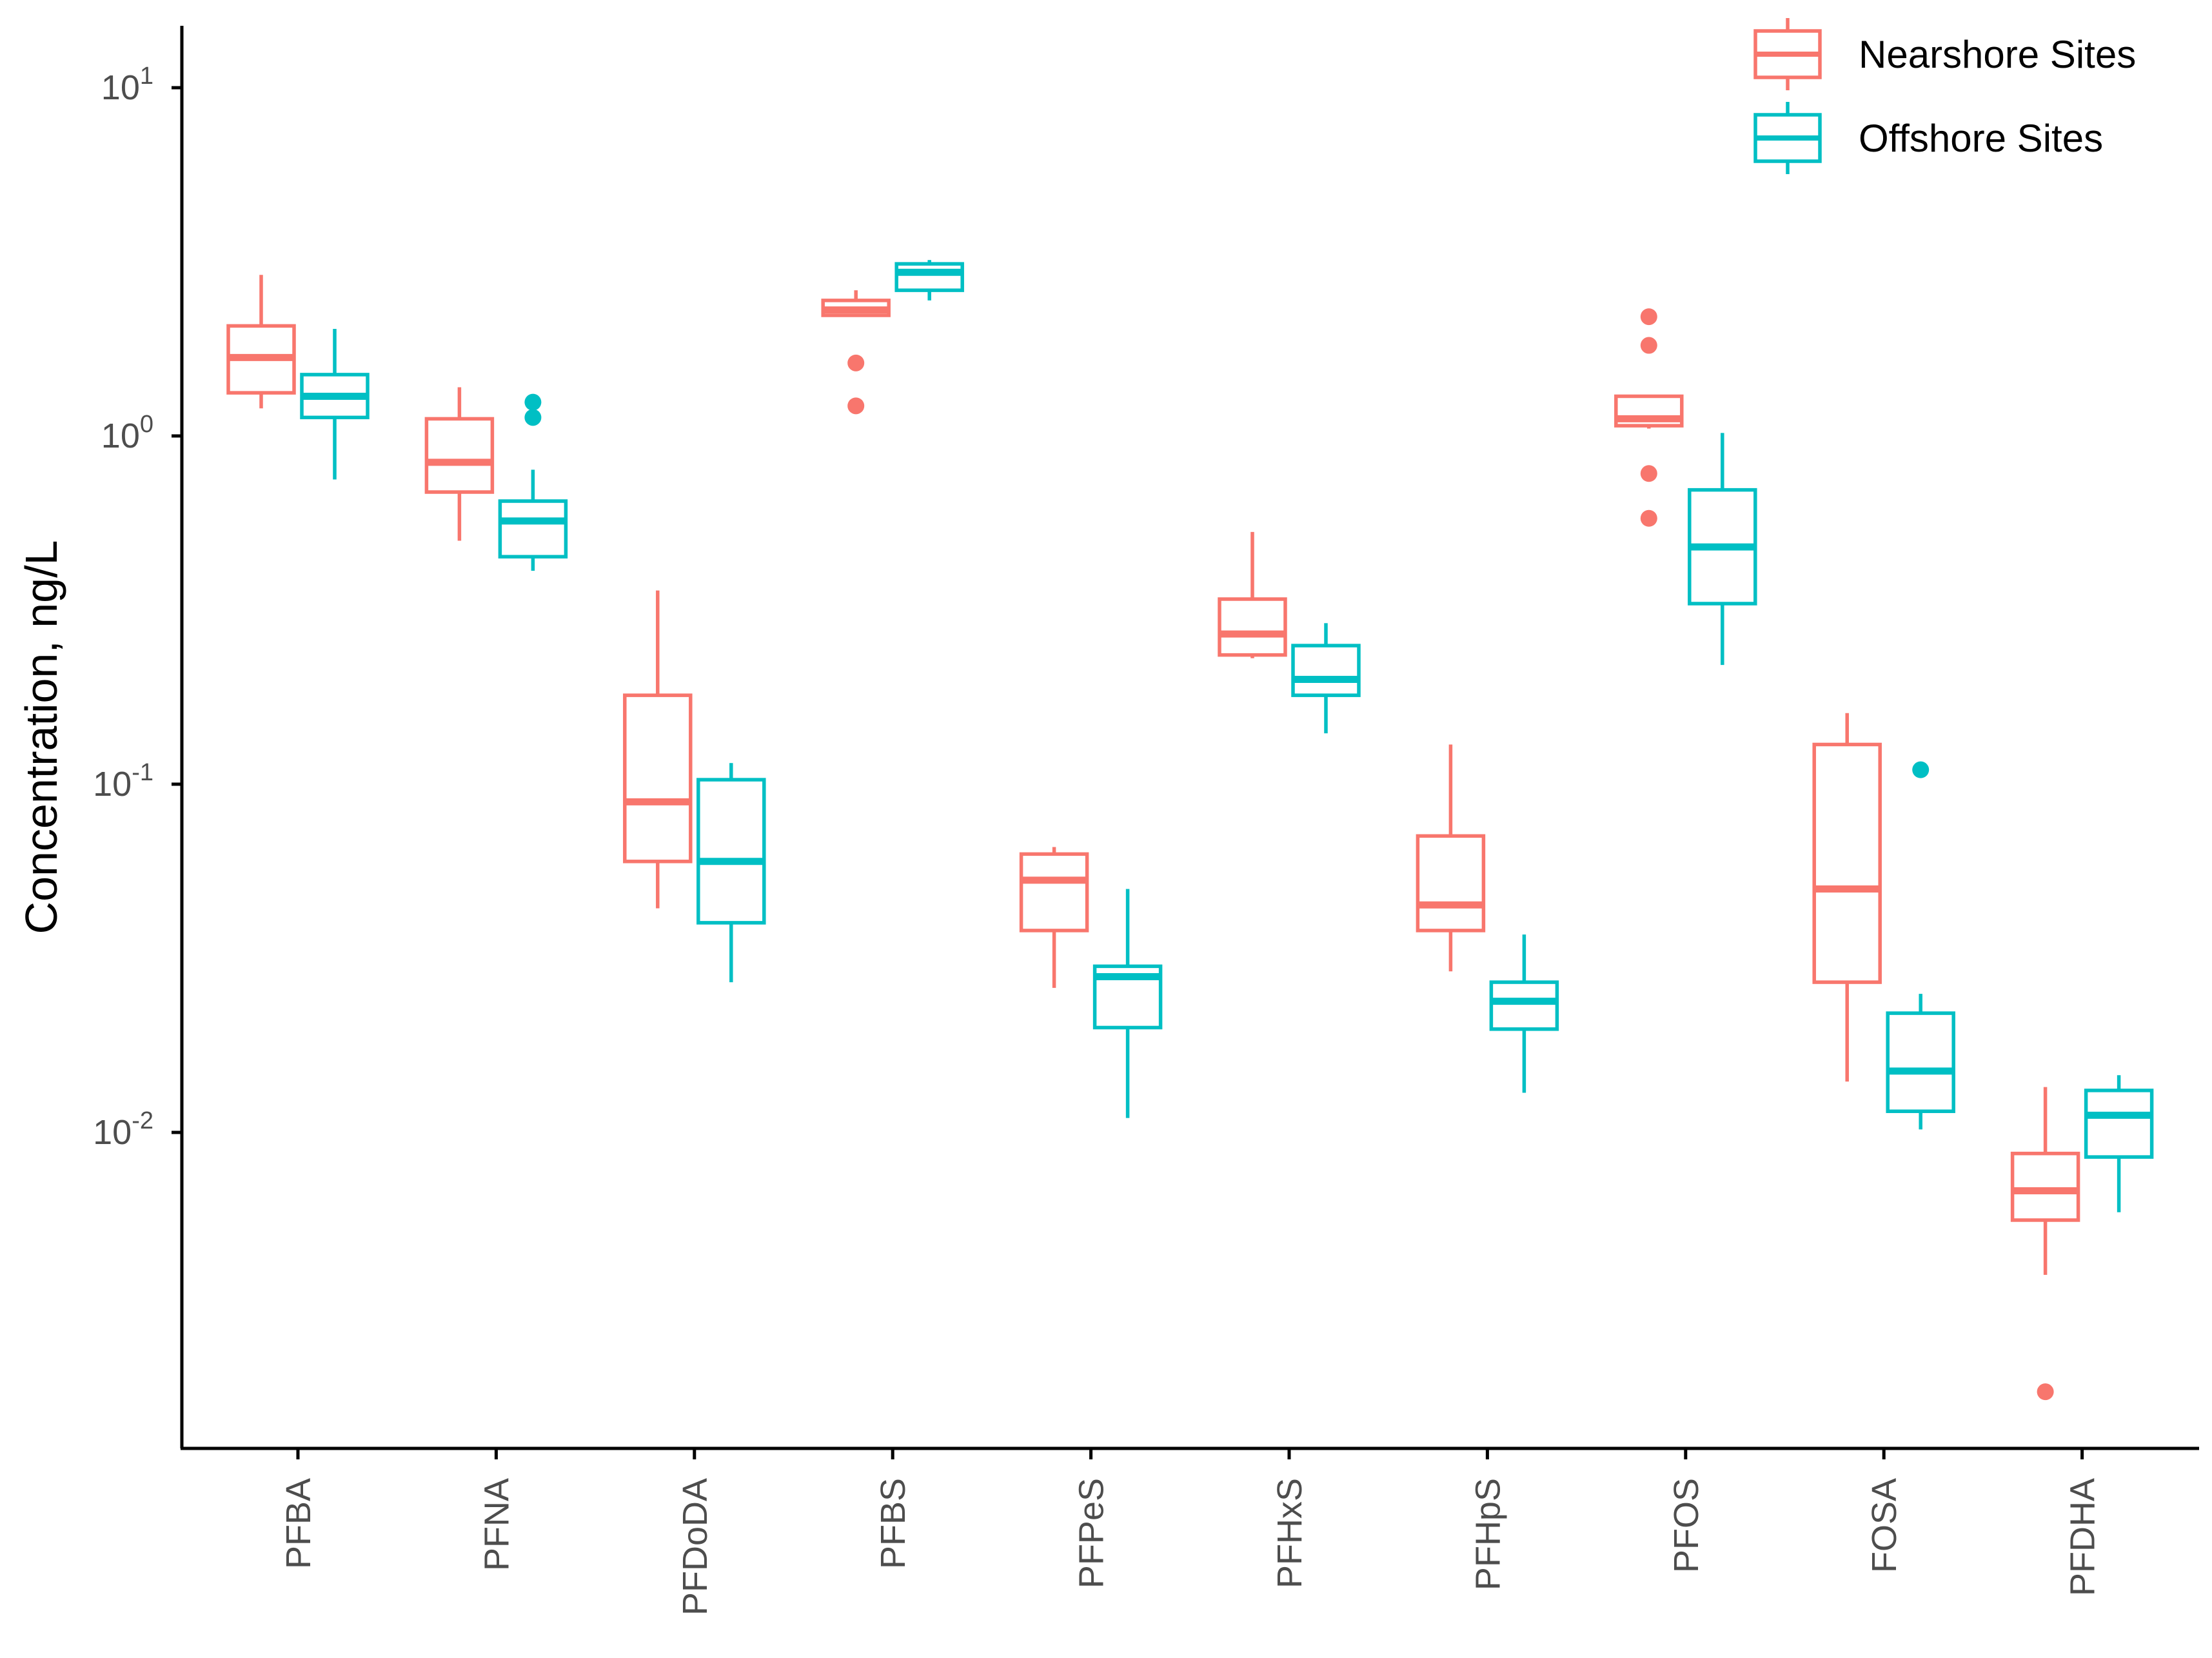 This screenshot has height=1658, width=2212. I want to click on x-tick-label-pfba: PFBA, so click(298, 1523).